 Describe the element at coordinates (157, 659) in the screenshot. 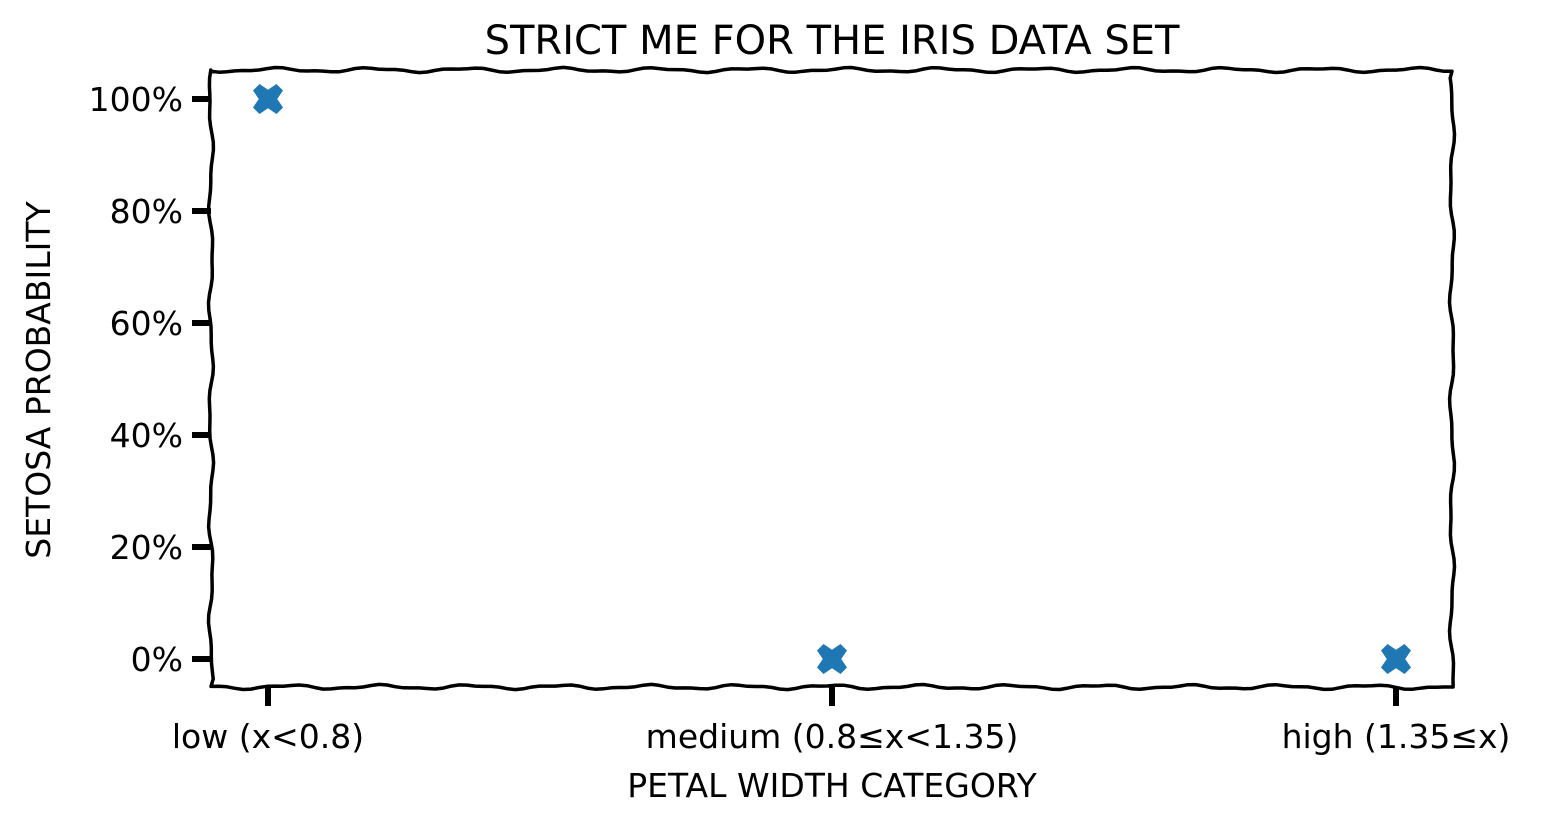

I see `y-tick-label: 0%` at that location.